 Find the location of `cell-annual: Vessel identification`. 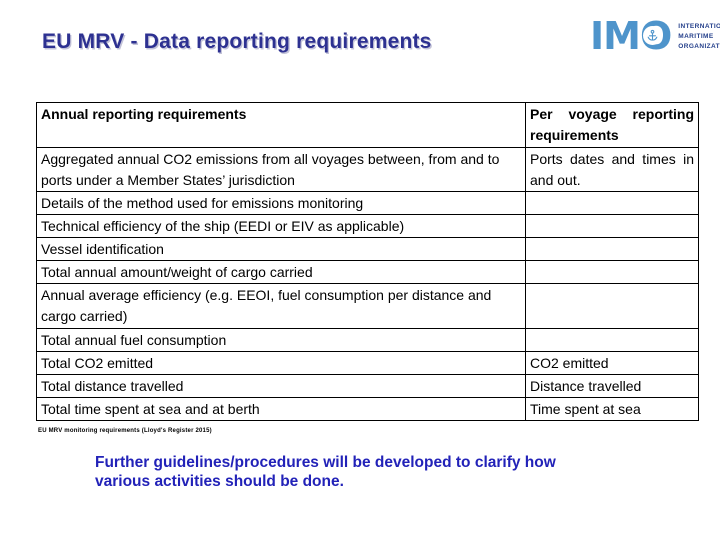

cell-annual: Vessel identification is located at coordinates (281, 249).